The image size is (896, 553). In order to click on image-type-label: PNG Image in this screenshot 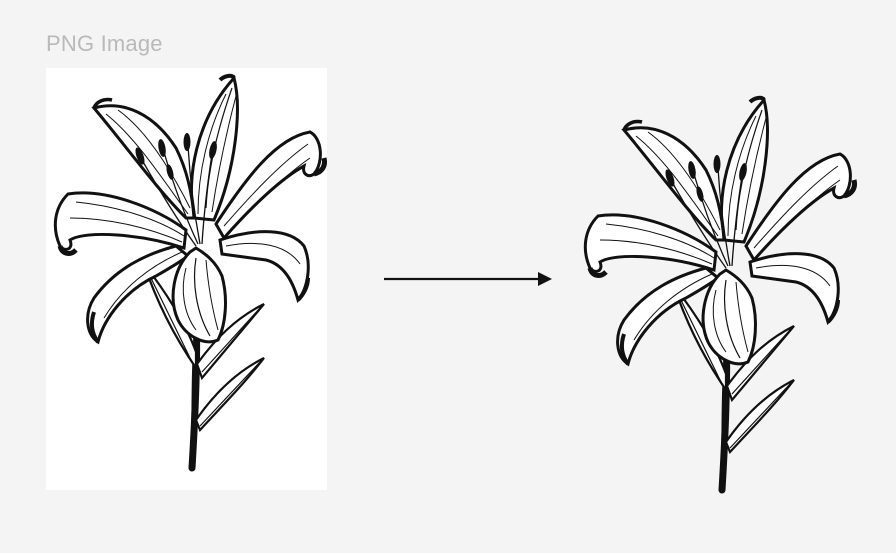, I will do `click(104, 43)`.